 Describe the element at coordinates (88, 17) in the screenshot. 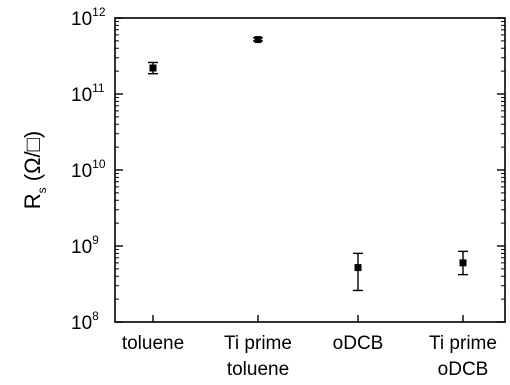

I see `y-tick-label: 10¹²` at that location.